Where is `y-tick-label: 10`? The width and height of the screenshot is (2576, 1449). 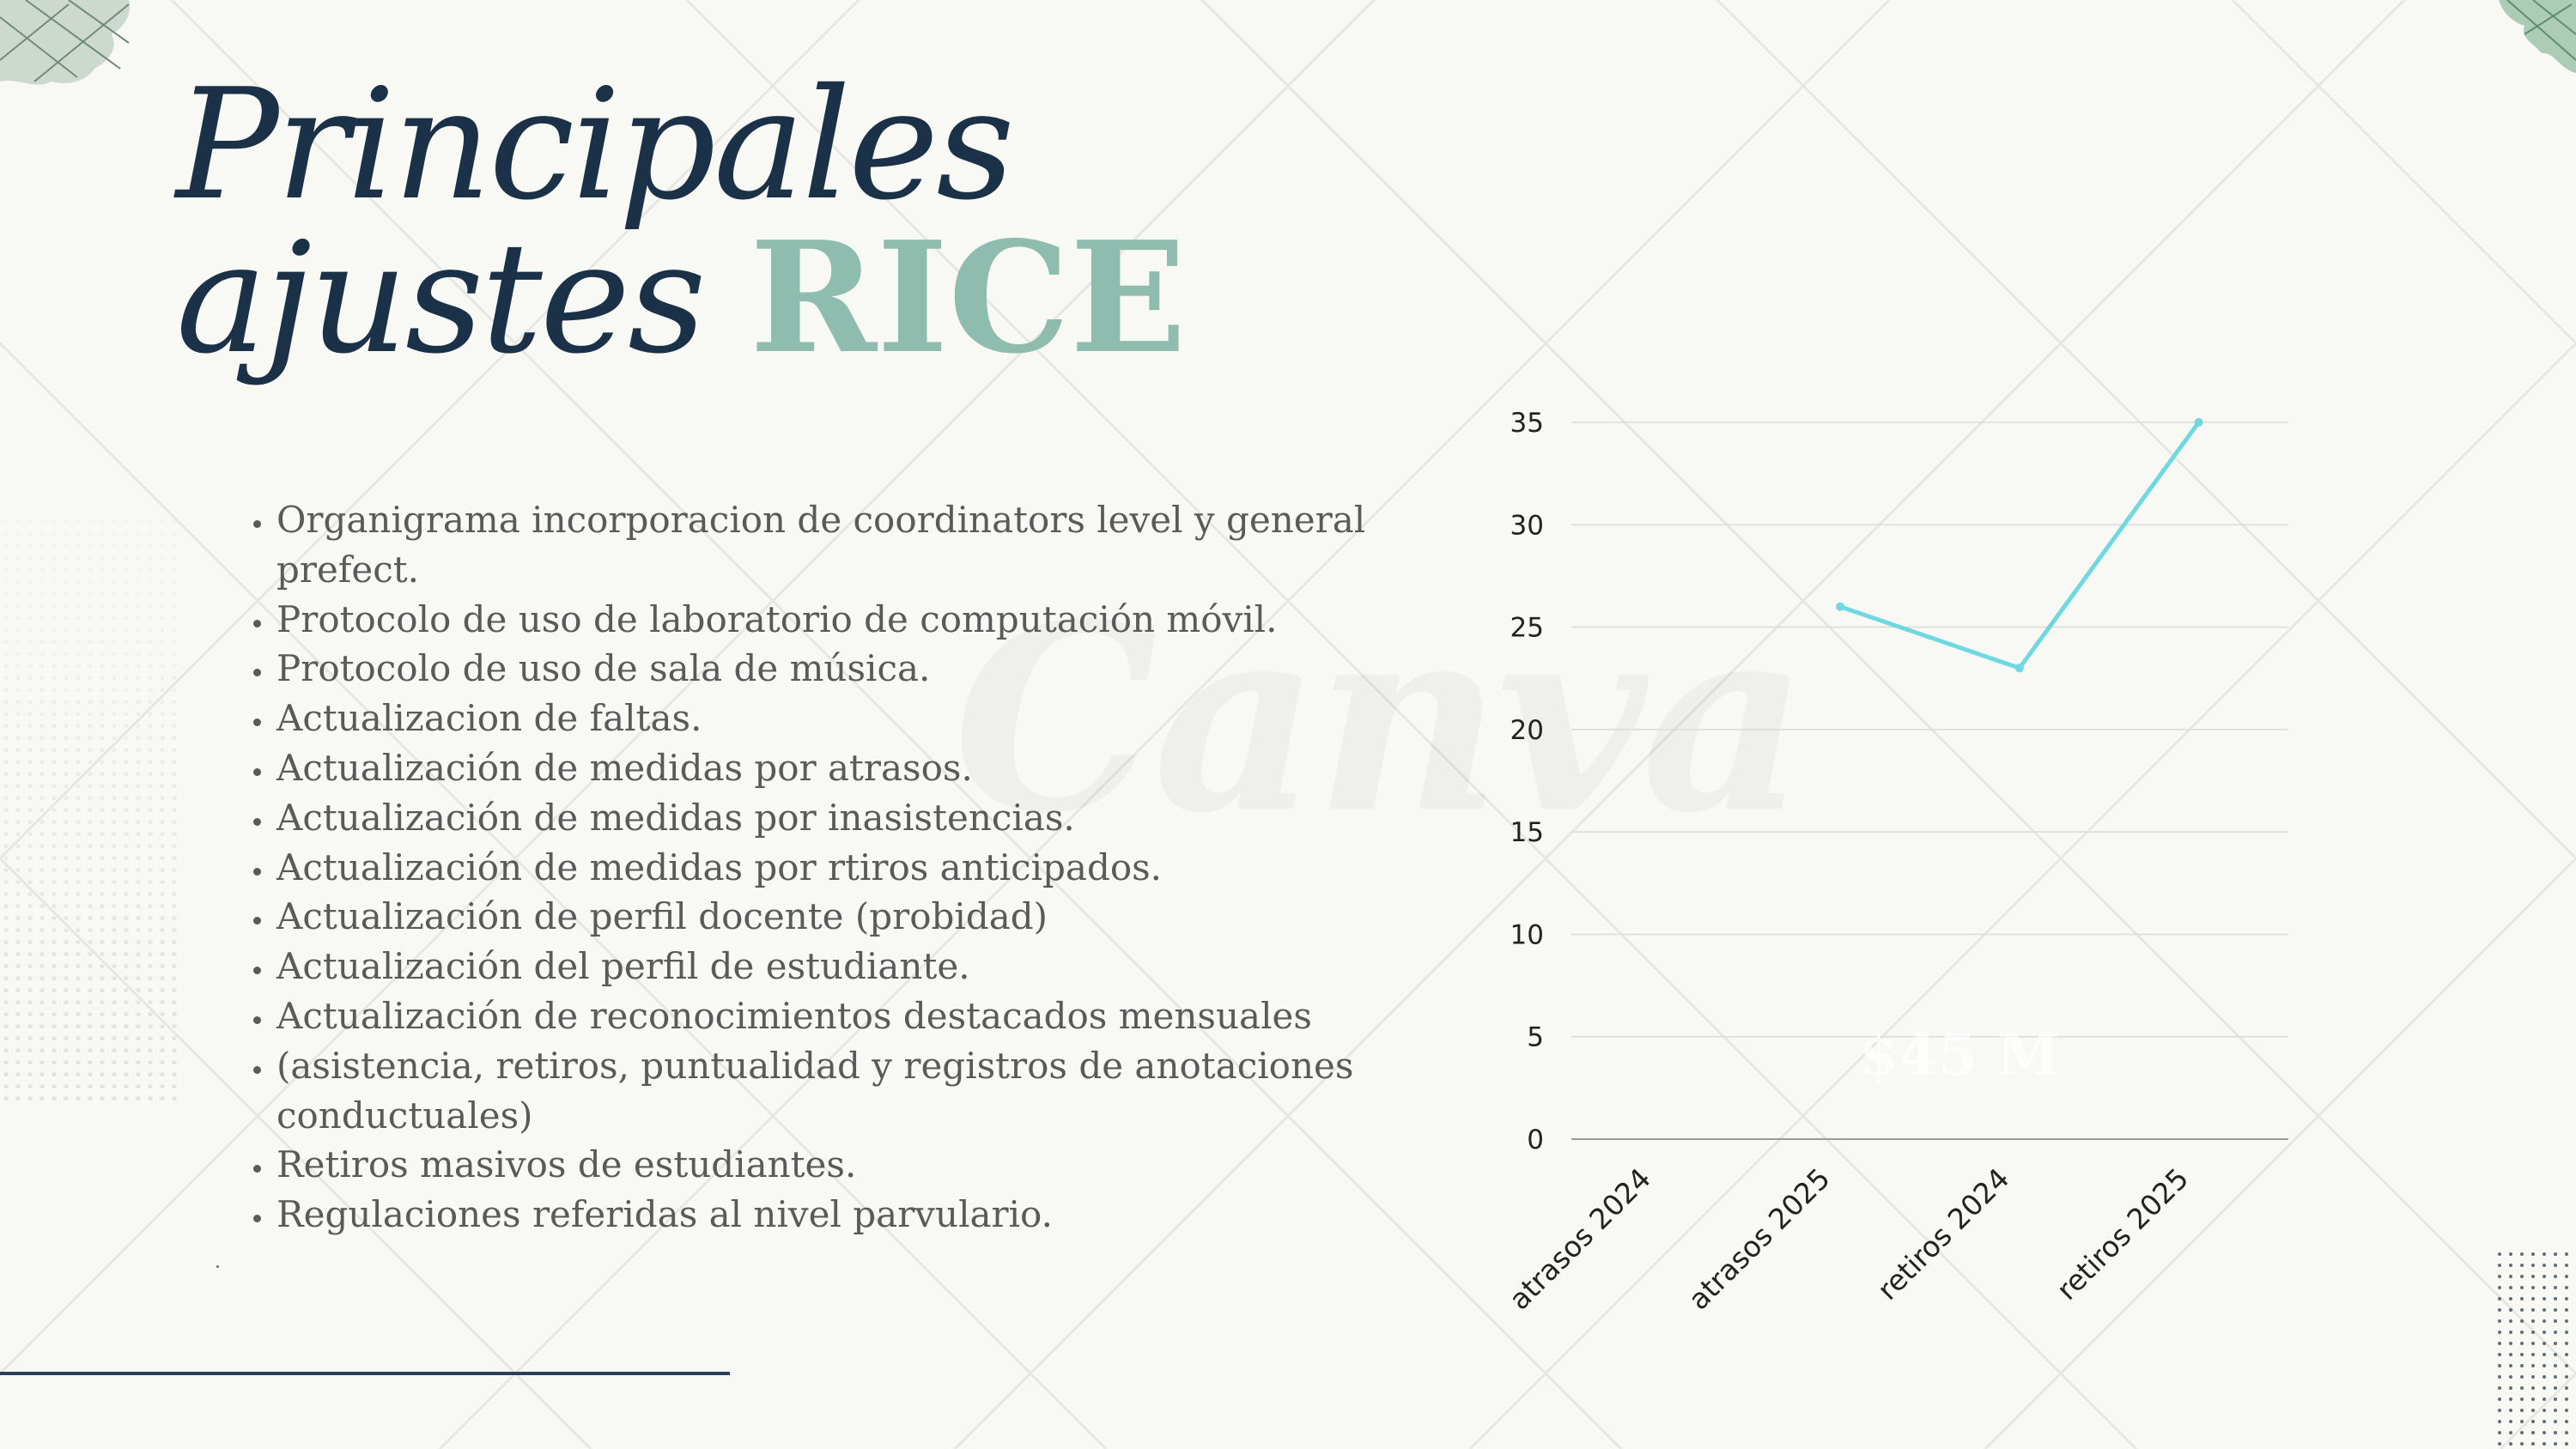 y-tick-label: 10 is located at coordinates (1527, 934).